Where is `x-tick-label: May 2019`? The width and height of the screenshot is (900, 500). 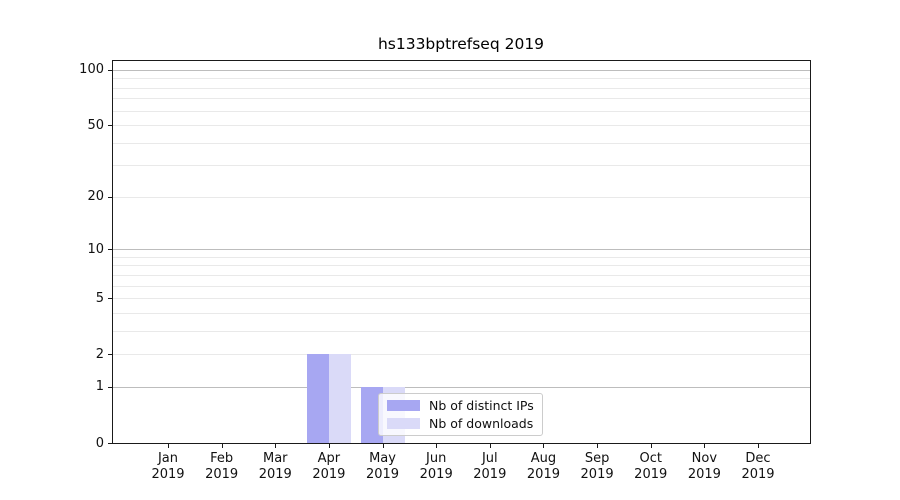 x-tick-label: May 2019 is located at coordinates (382, 466).